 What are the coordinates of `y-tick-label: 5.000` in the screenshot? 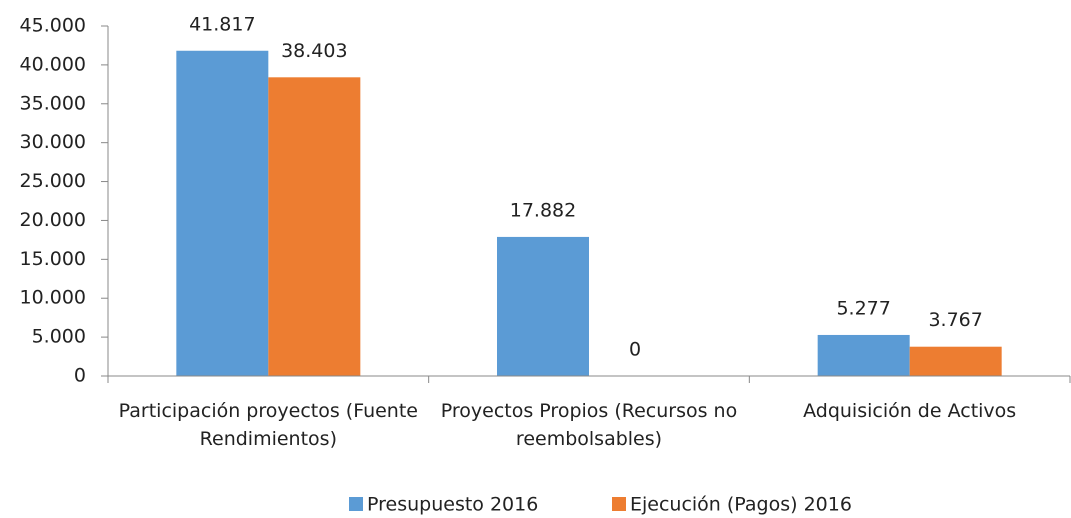 It's located at (59, 337).